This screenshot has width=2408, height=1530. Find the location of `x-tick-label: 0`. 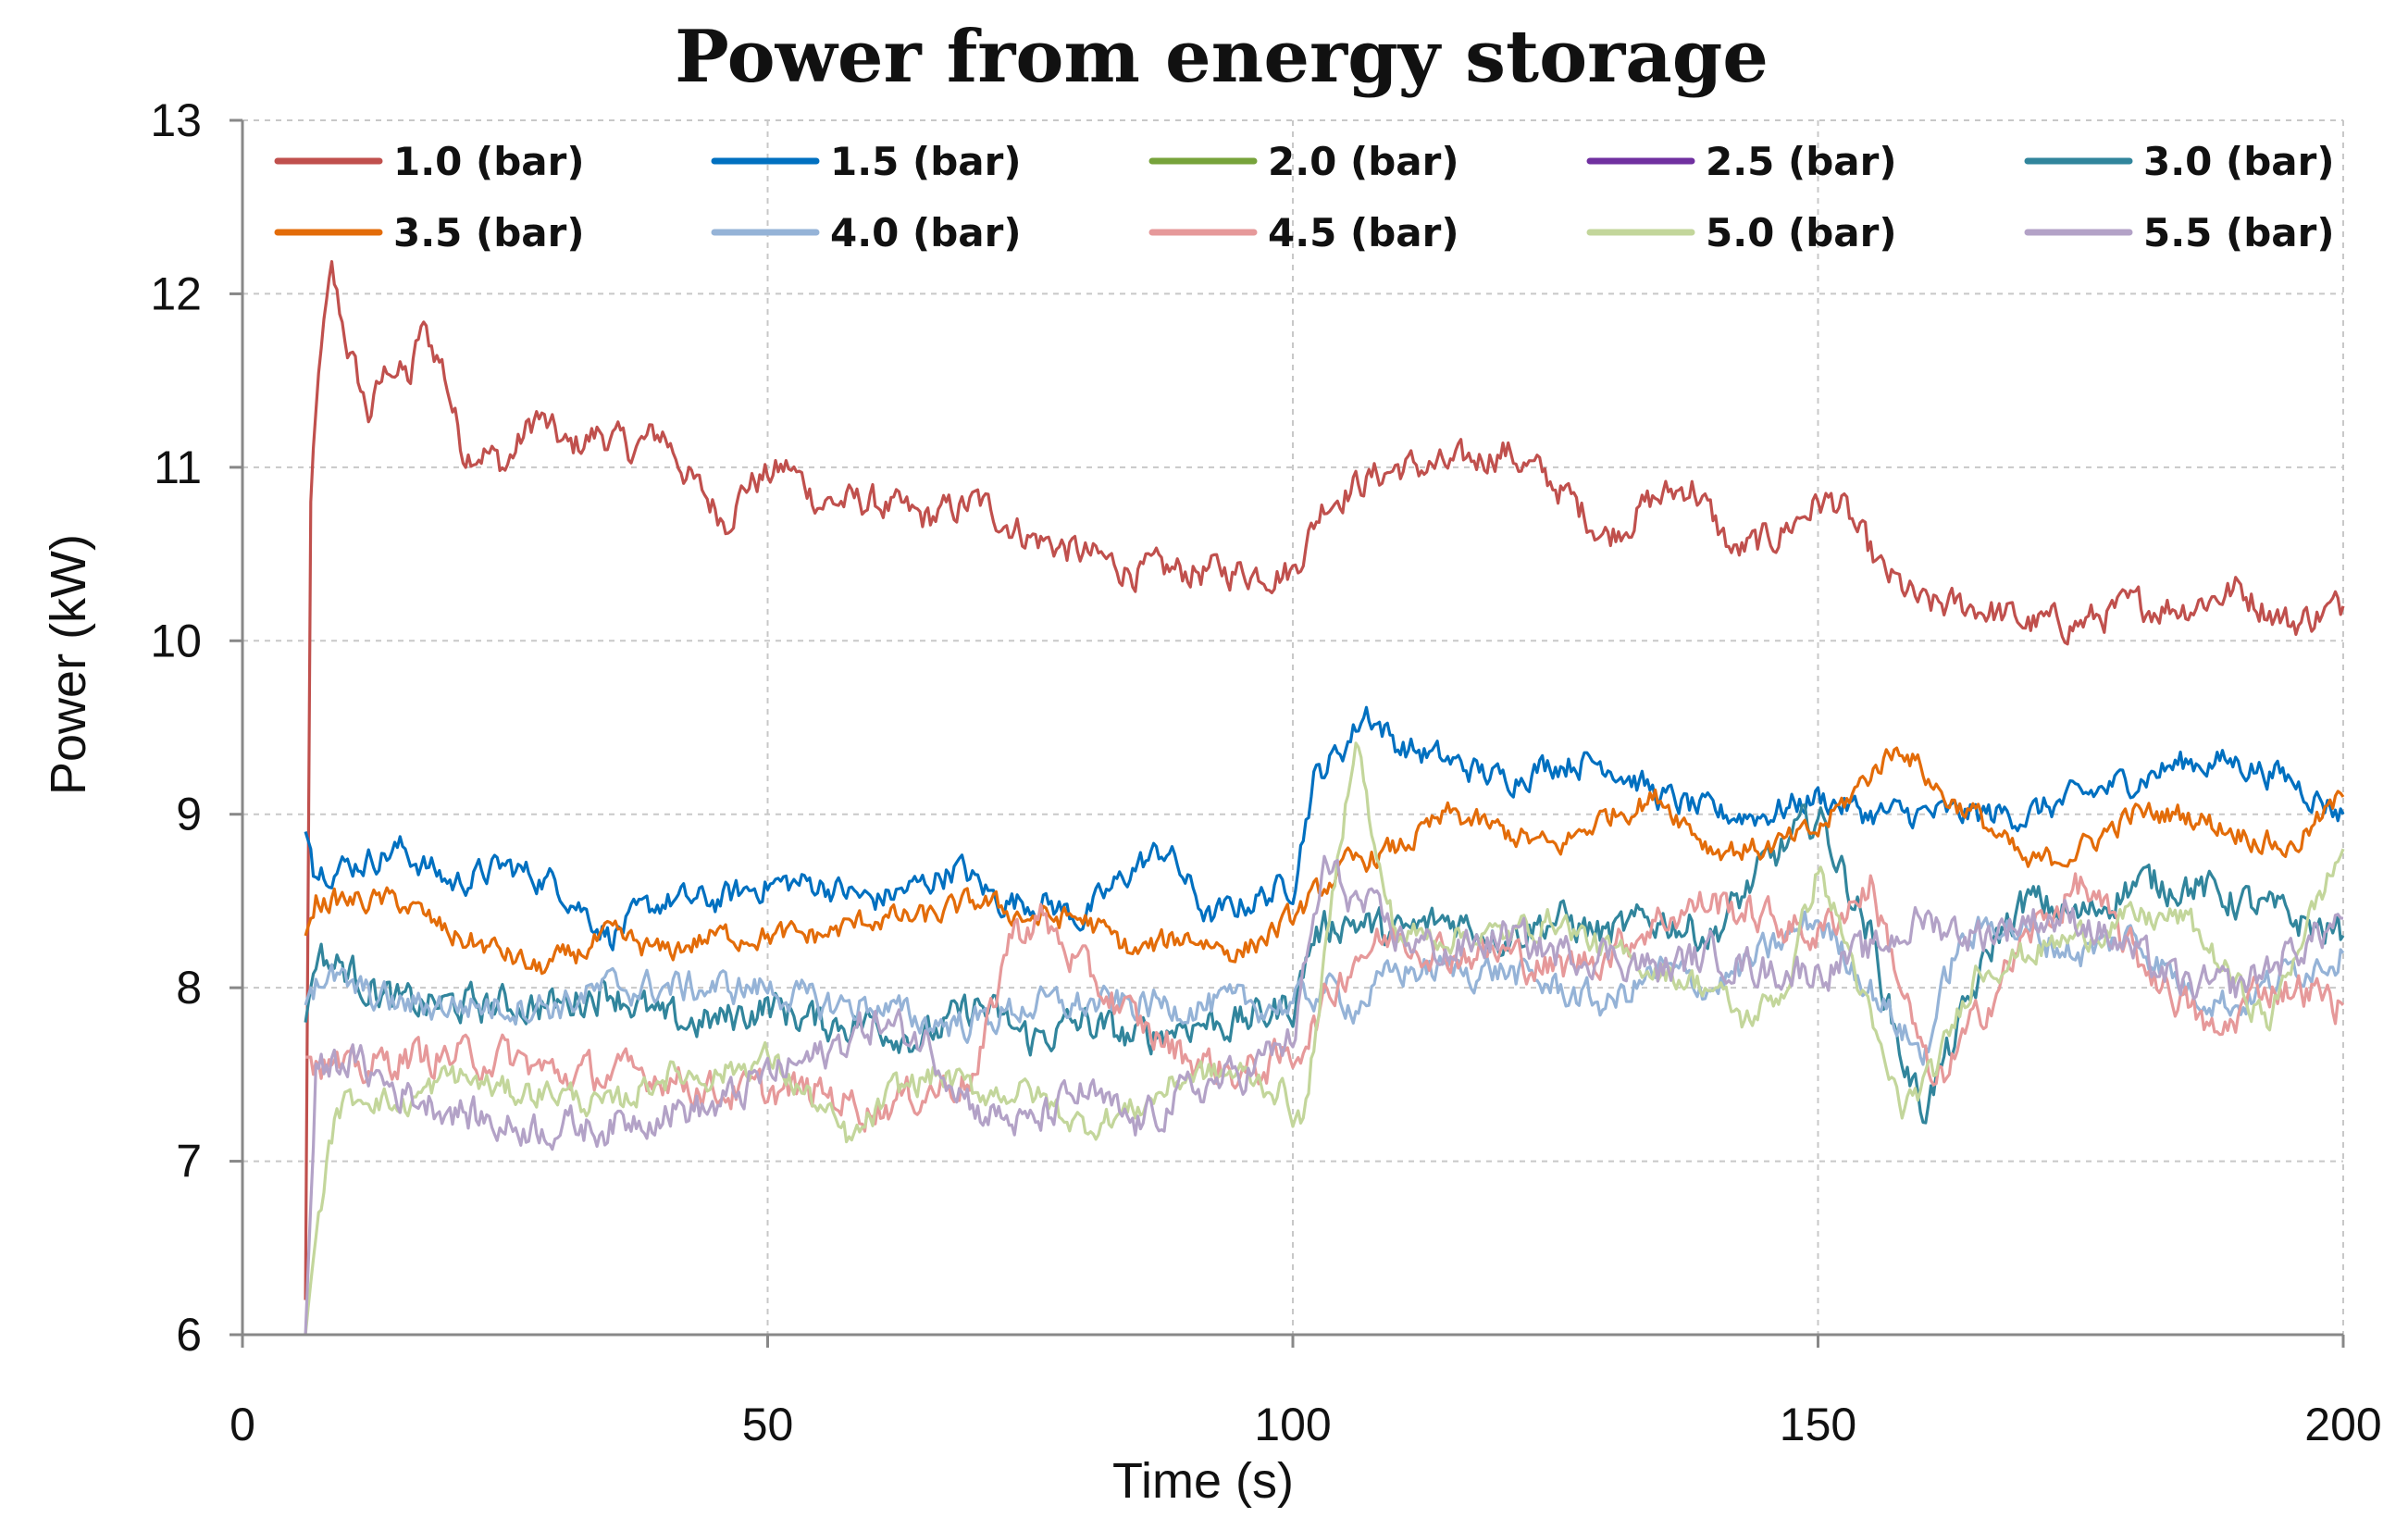

x-tick-label: 0 is located at coordinates (242, 1424).